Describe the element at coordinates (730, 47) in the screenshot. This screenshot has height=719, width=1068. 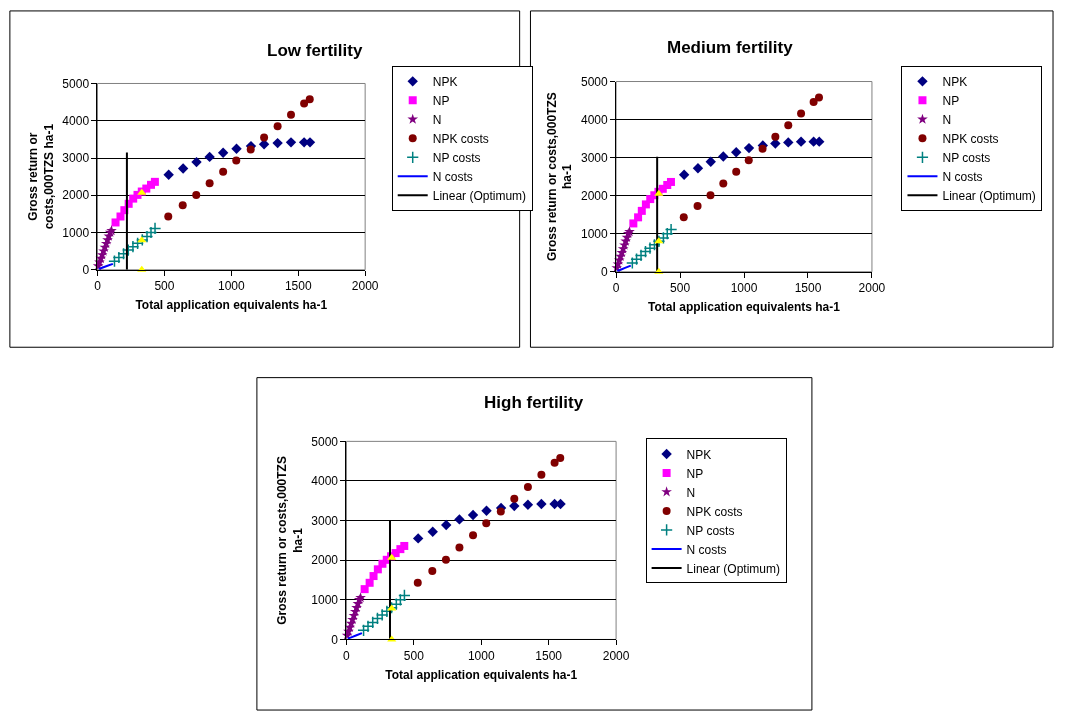
I see `chart-title: Medium fertility` at that location.